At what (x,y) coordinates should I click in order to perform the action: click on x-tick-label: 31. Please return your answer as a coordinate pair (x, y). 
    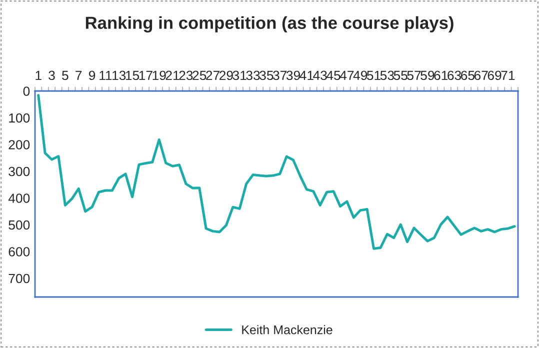
    Looking at the image, I should click on (239, 75).